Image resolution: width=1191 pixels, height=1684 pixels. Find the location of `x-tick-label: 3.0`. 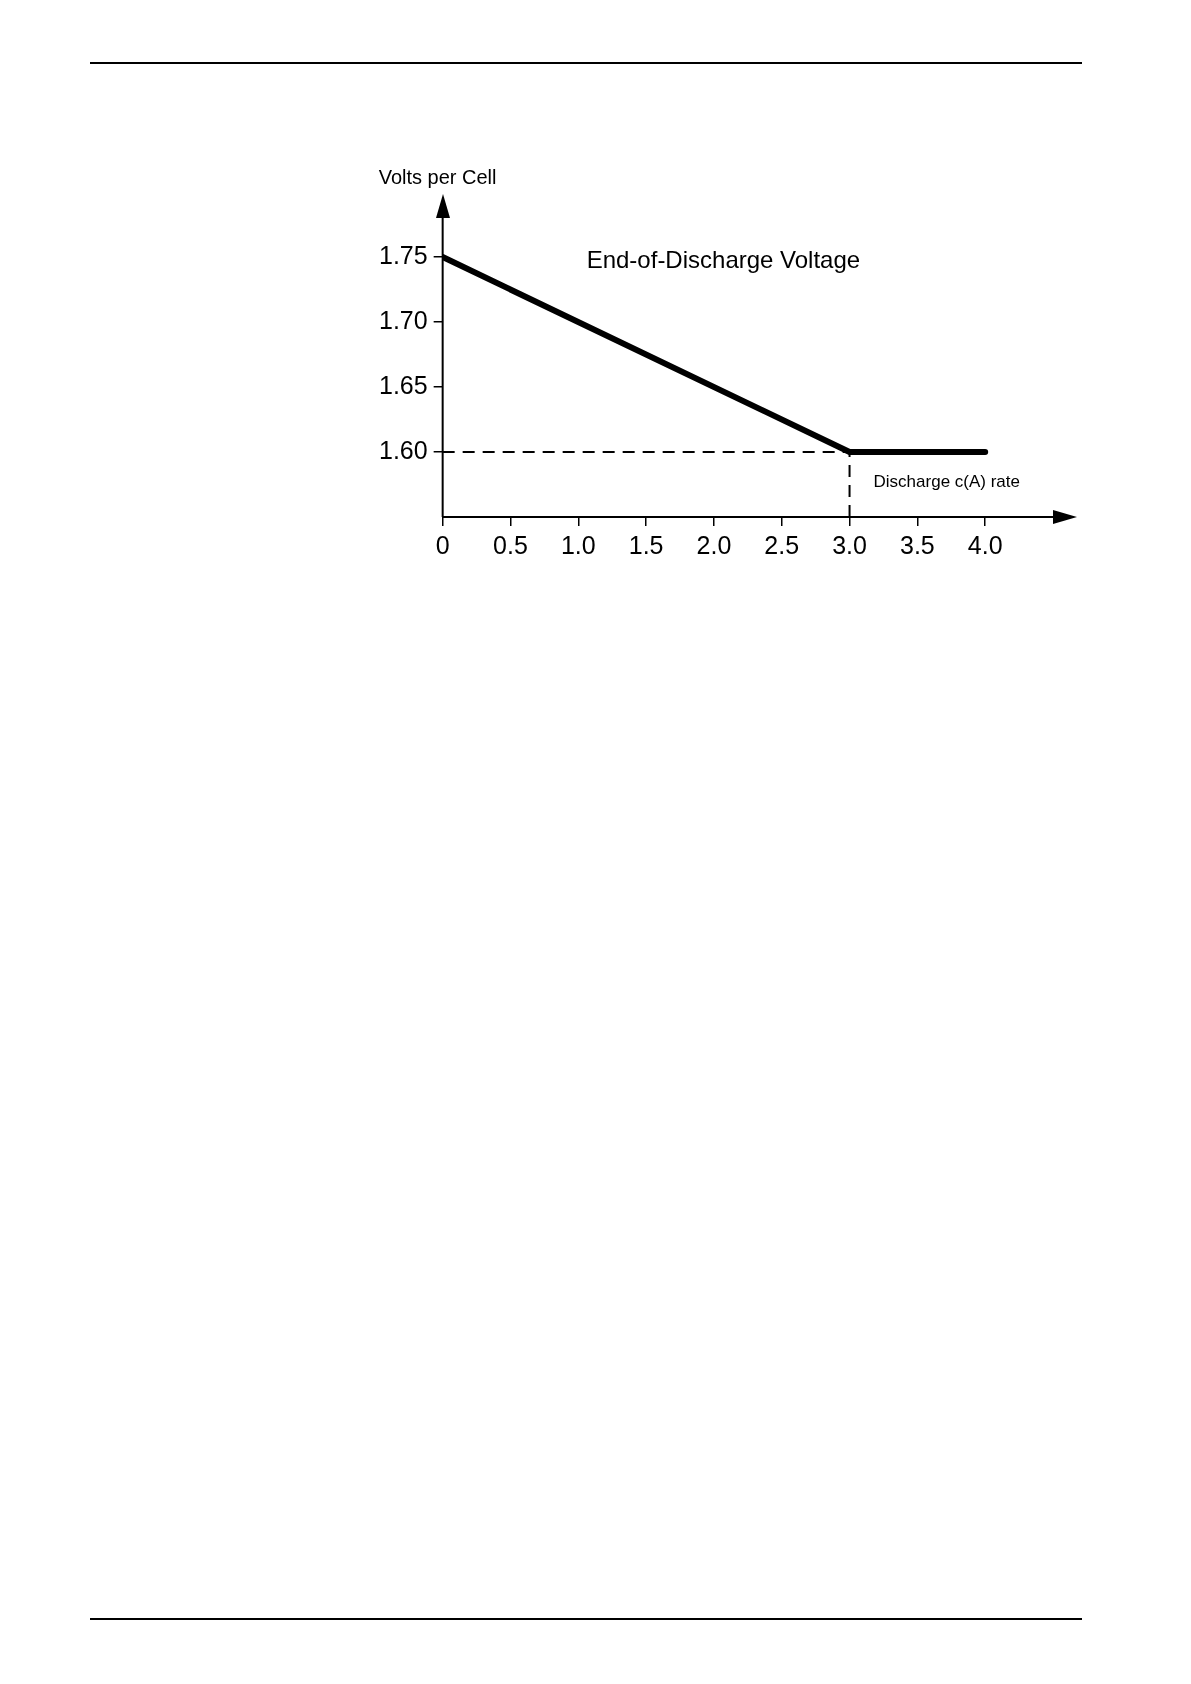

x-tick-label: 3.0 is located at coordinates (849, 544).